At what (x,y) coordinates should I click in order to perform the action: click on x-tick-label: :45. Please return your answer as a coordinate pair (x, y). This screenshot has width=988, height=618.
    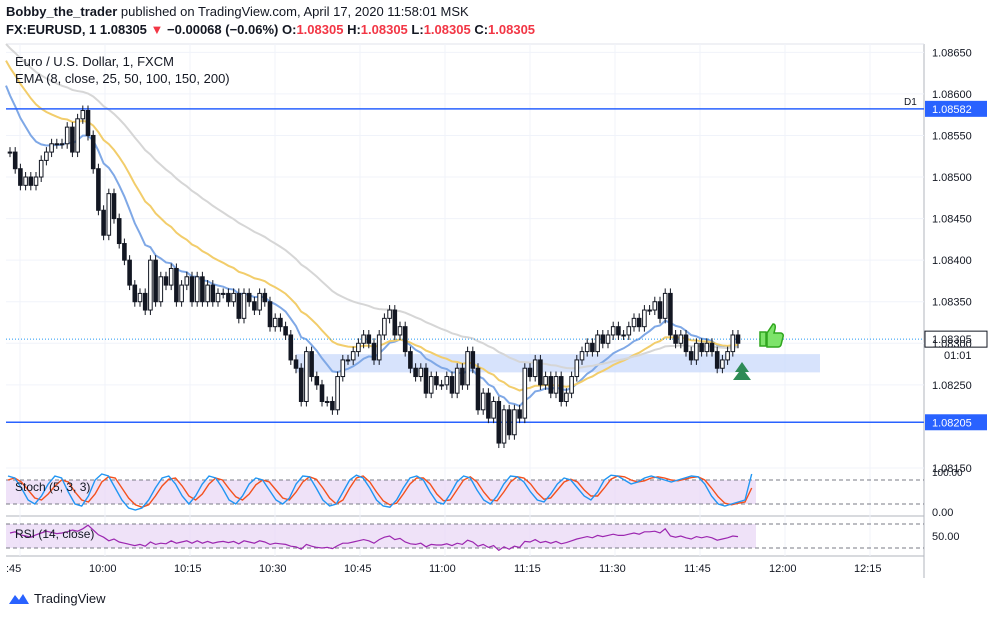
    Looking at the image, I should click on (13, 569).